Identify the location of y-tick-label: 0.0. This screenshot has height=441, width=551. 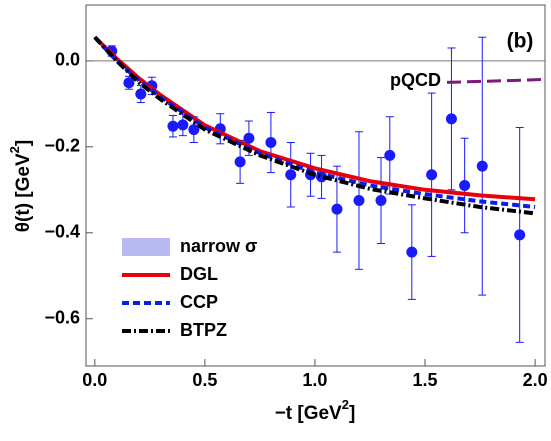
(67, 60).